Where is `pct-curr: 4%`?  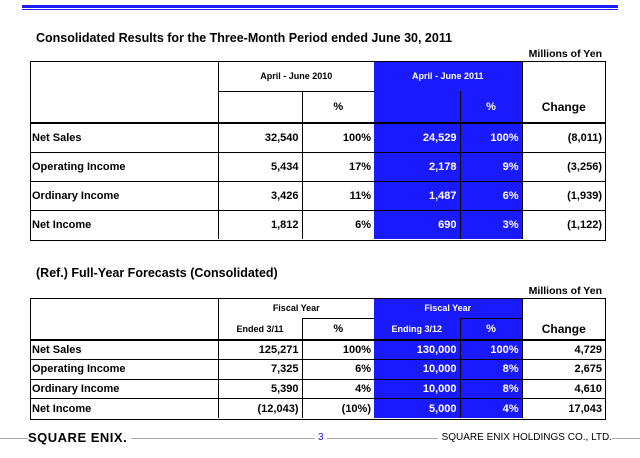
pct-curr: 4% is located at coordinates (490, 408).